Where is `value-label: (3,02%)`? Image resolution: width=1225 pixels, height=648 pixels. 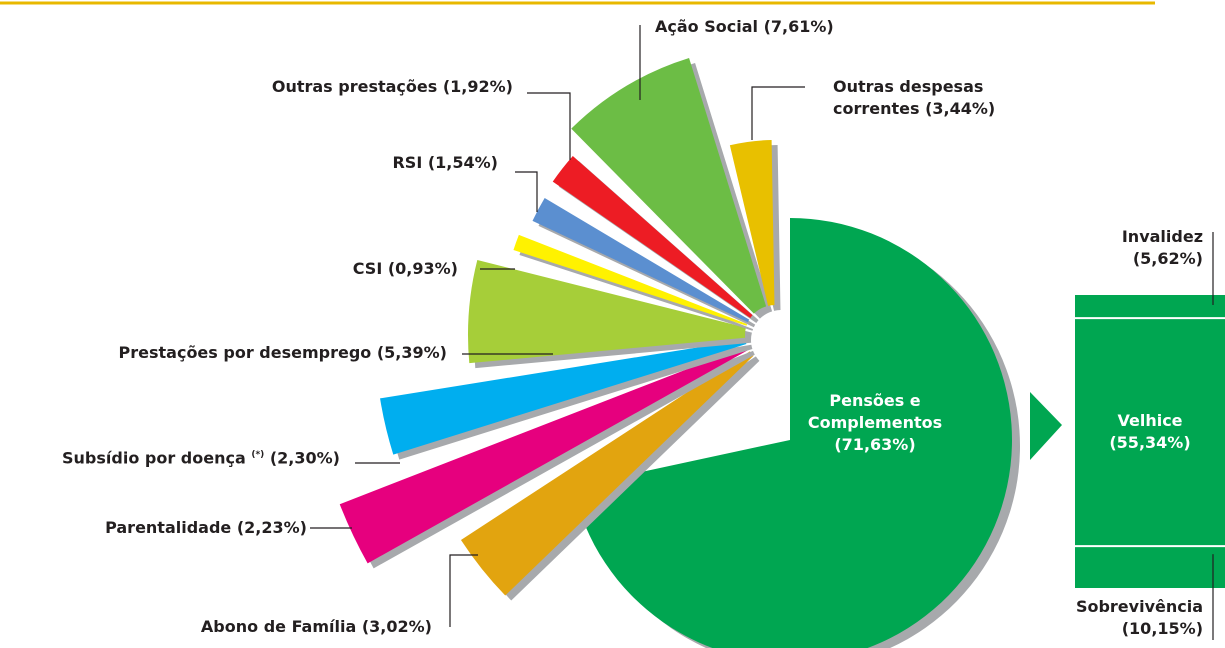
value-label: (3,02%) is located at coordinates (396, 626).